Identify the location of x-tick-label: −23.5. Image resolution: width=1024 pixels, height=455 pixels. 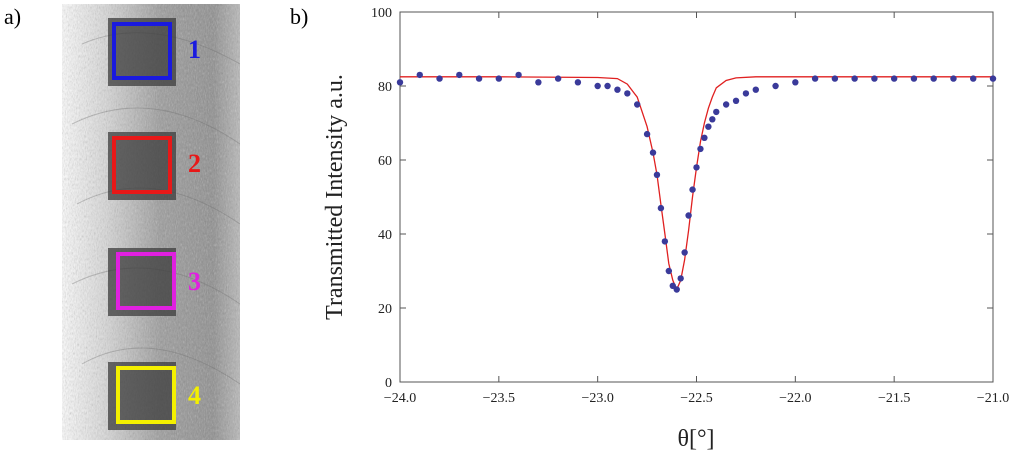
(499, 398).